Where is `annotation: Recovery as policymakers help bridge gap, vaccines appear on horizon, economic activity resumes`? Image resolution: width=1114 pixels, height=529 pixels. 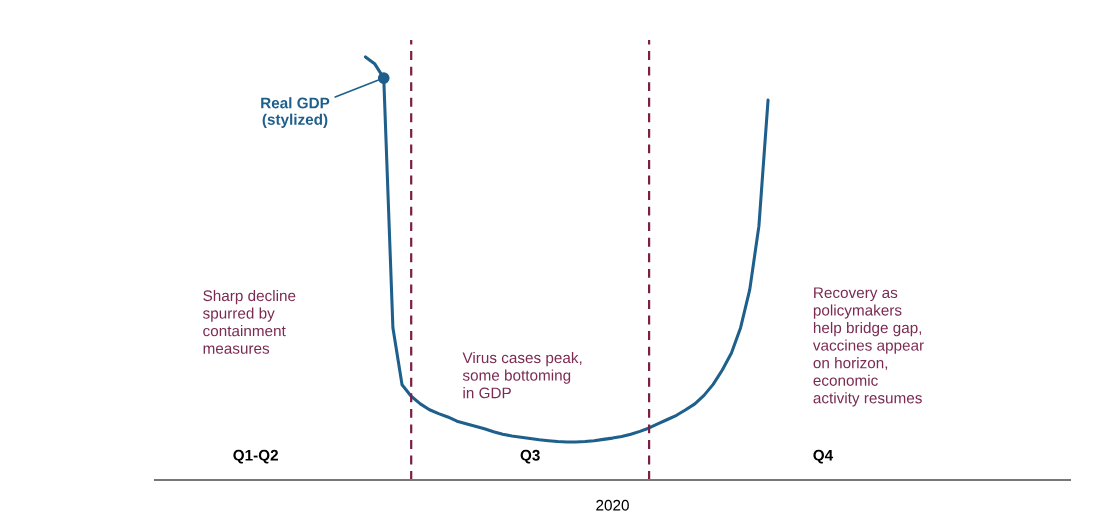
annotation: Recovery as policymakers help bridge gap, vaccines appear on horizon, economic activity resumes is located at coordinates (868, 347).